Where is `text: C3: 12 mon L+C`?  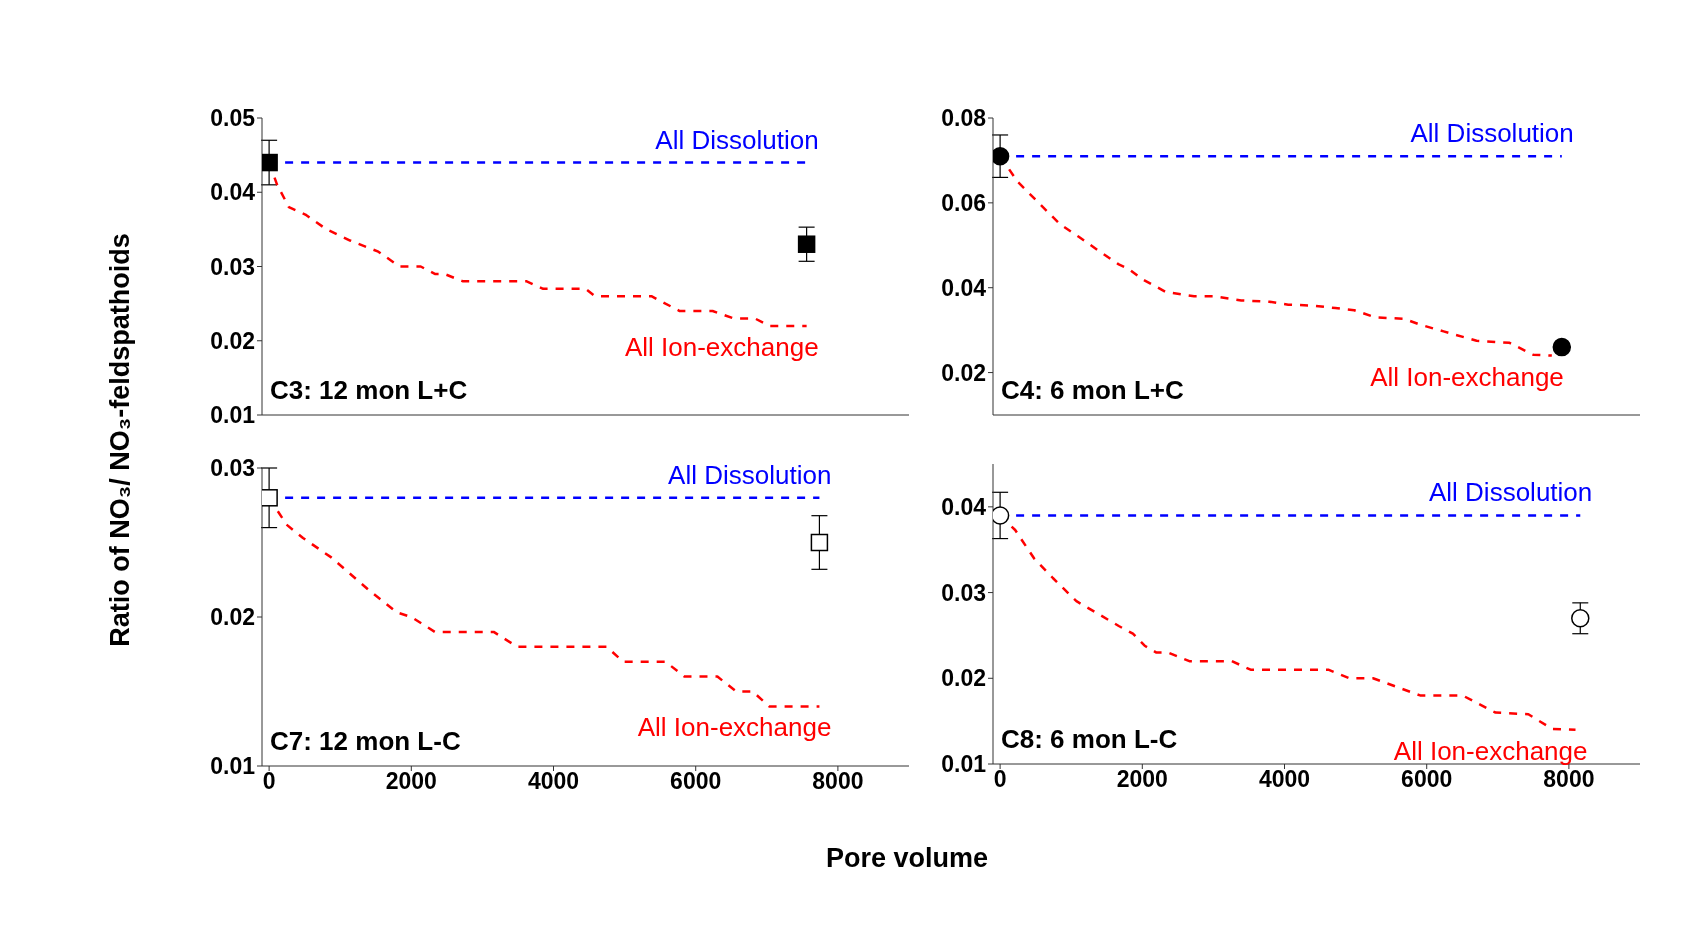 text: C3: 12 mon L+C is located at coordinates (369, 390).